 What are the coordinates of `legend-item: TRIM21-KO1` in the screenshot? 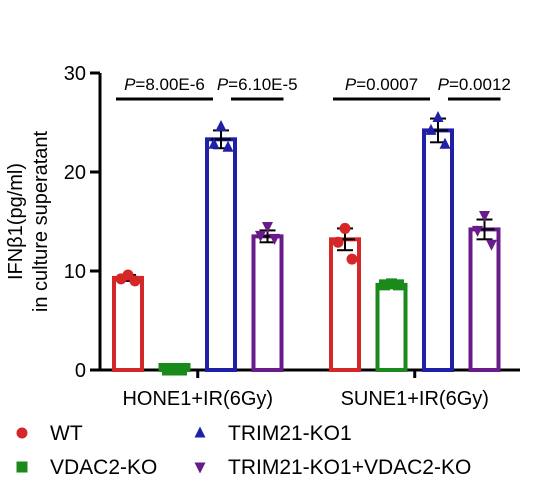 It's located at (273, 433).